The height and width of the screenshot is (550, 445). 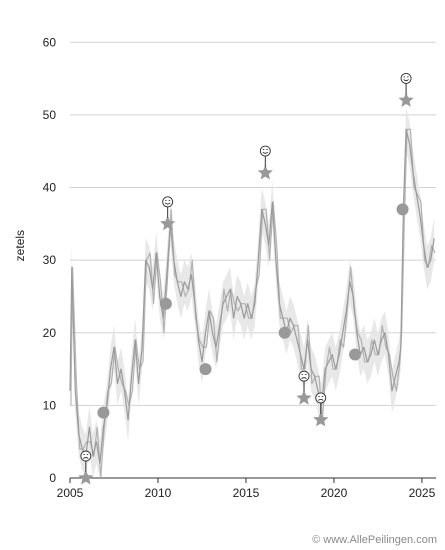 I want to click on y-tick-label-20: 20, so click(x=50, y=333).